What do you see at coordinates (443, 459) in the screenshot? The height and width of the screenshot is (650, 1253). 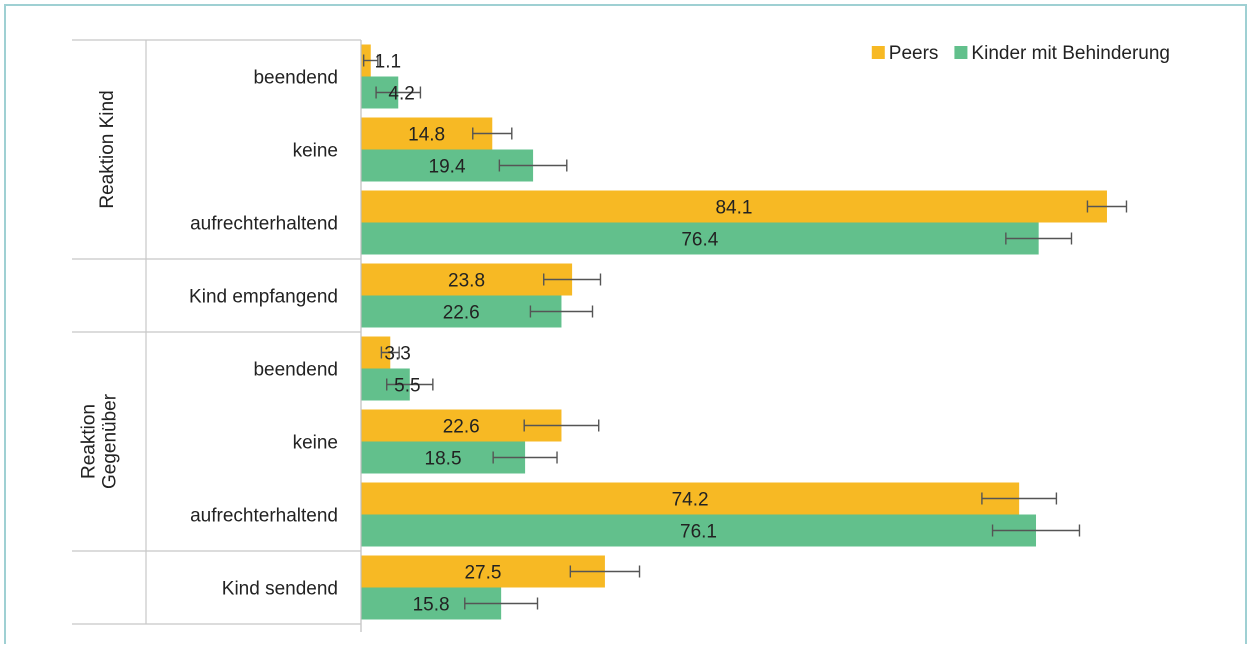 I see `data-label: 18.5` at bounding box center [443, 459].